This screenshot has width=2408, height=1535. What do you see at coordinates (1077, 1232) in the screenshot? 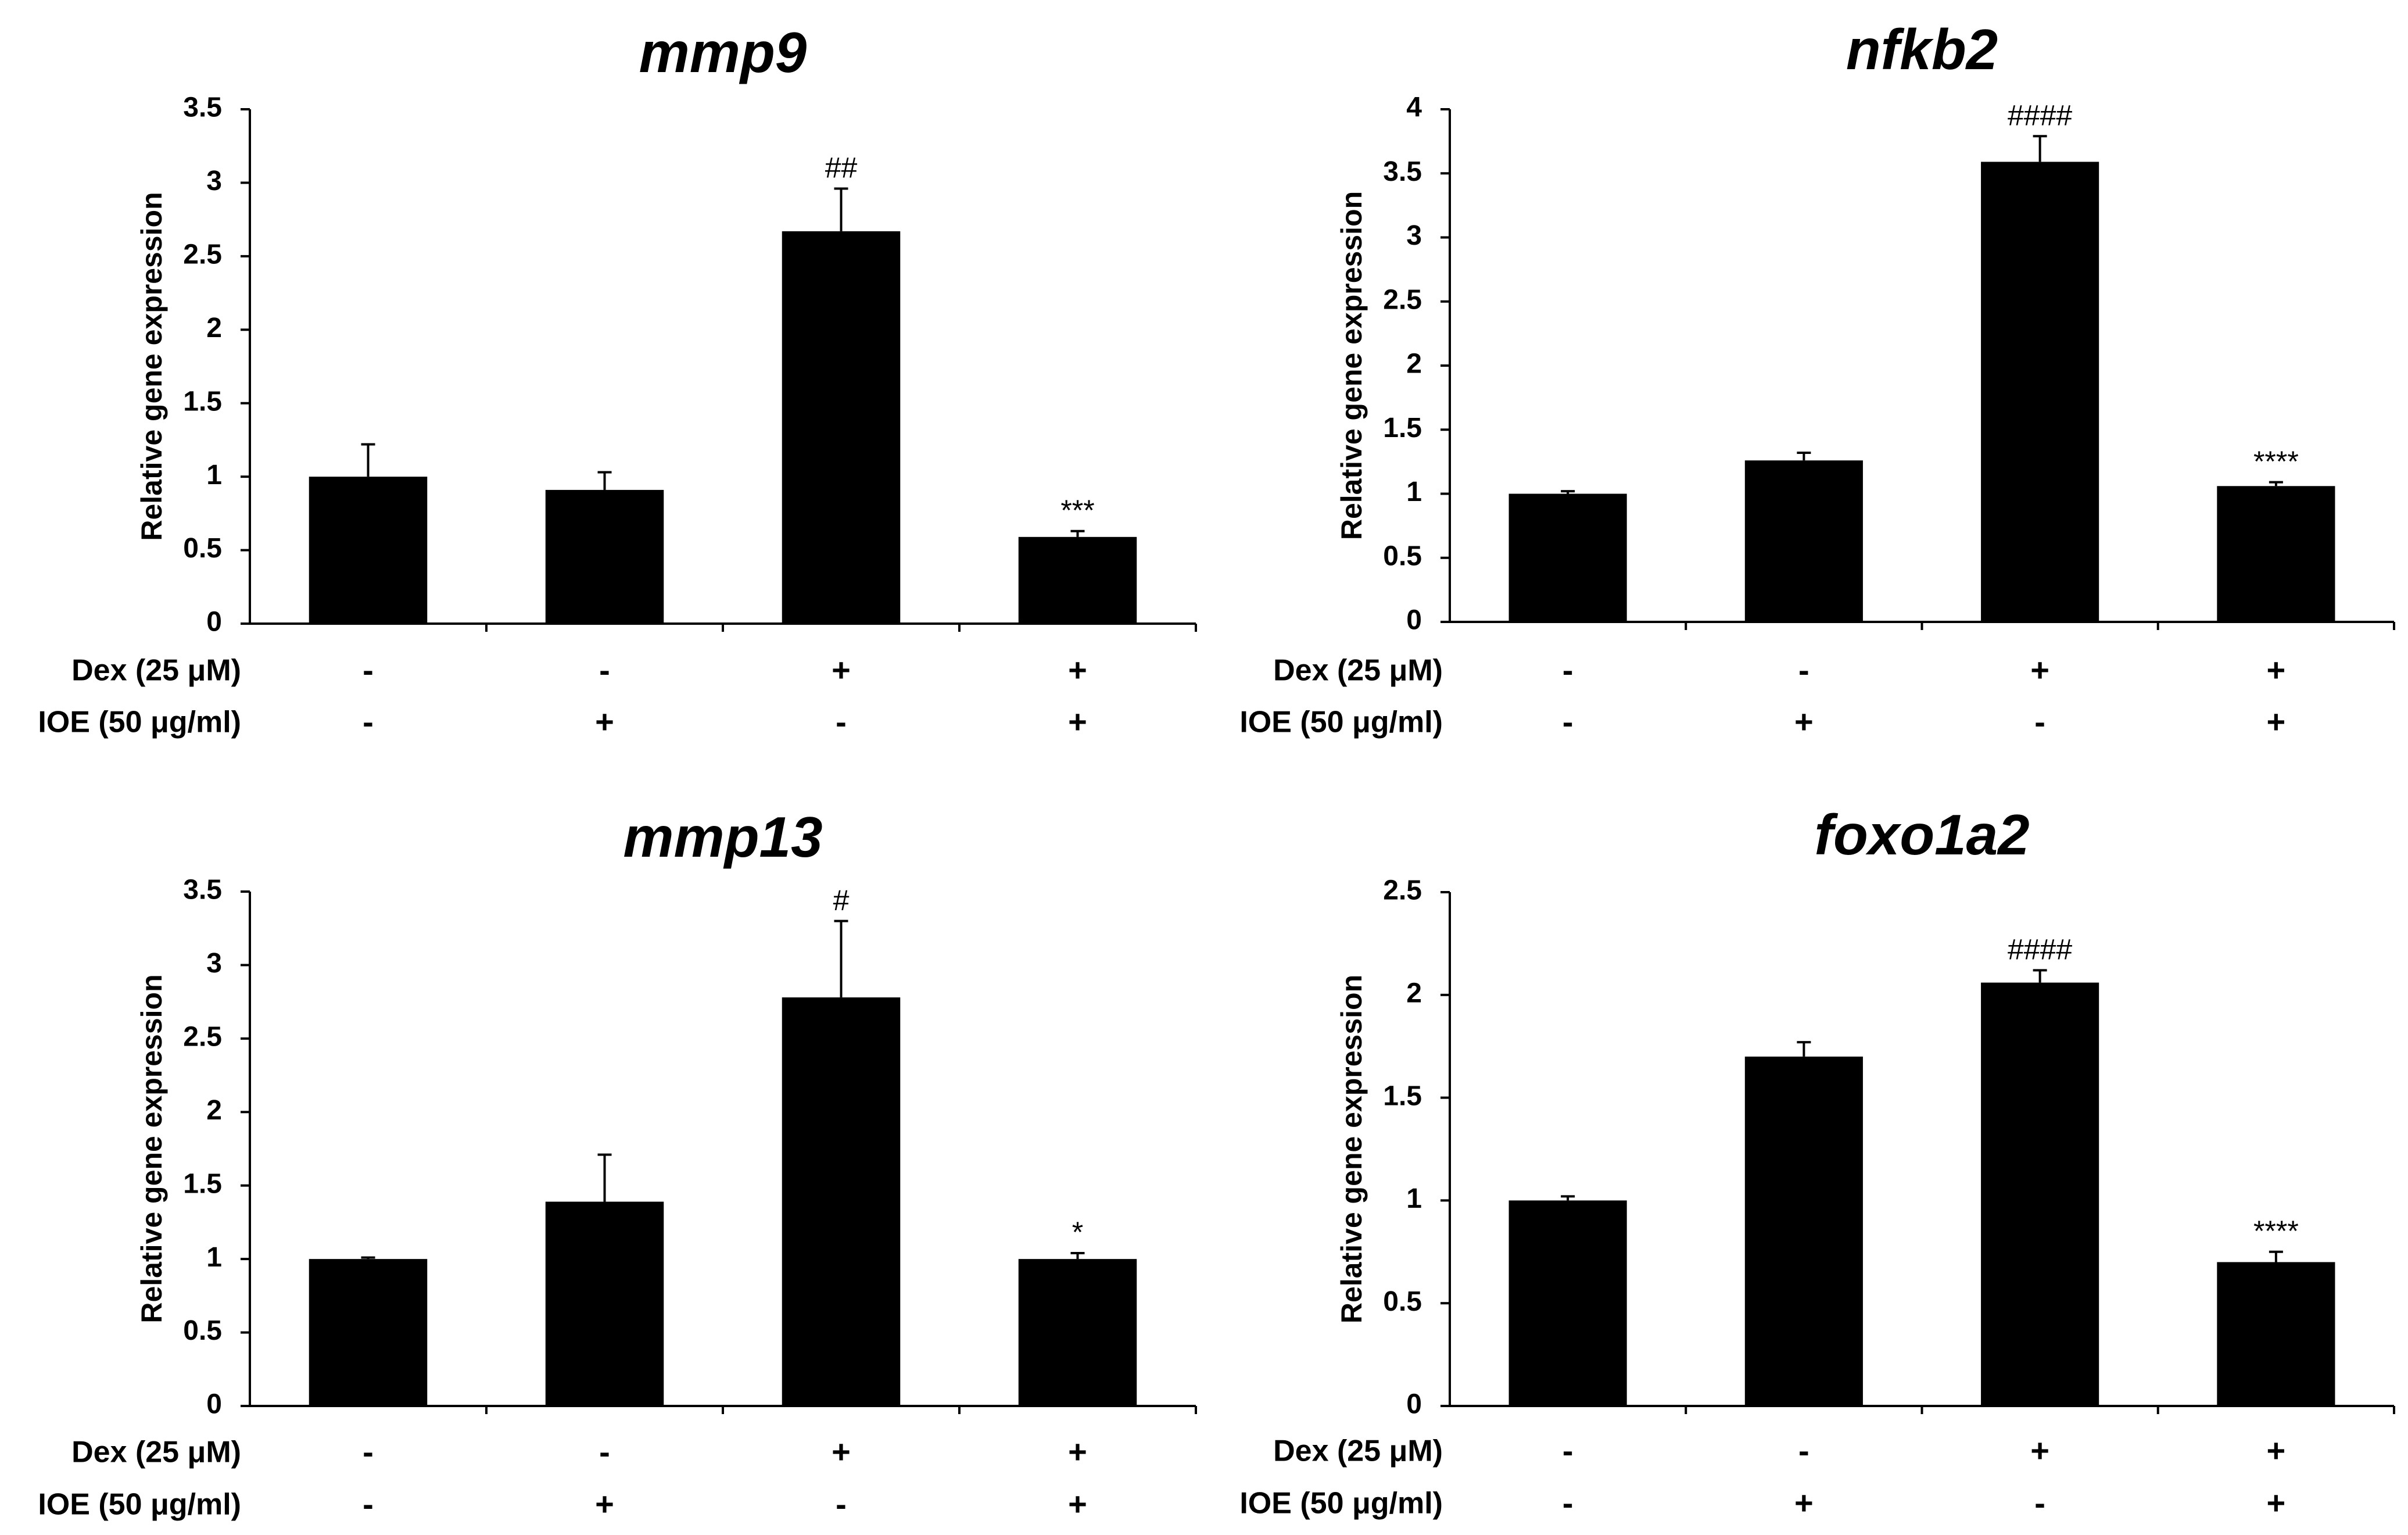
I see `significance-label-3: *` at bounding box center [1077, 1232].